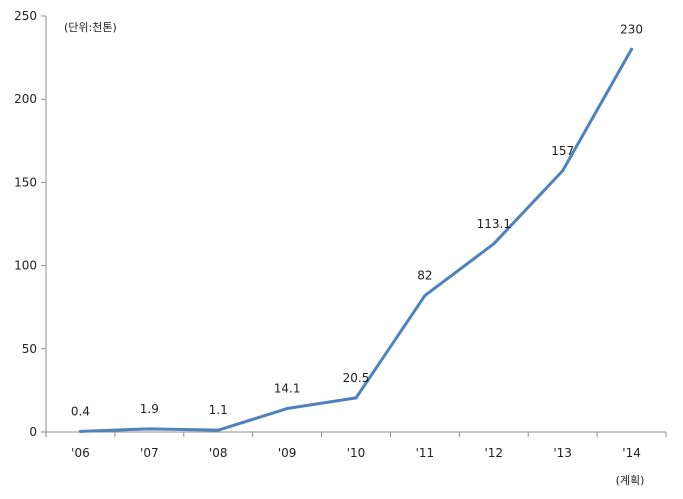 The height and width of the screenshot is (499, 683). Describe the element at coordinates (80, 411) in the screenshot. I see `data-label: 0.4` at that location.